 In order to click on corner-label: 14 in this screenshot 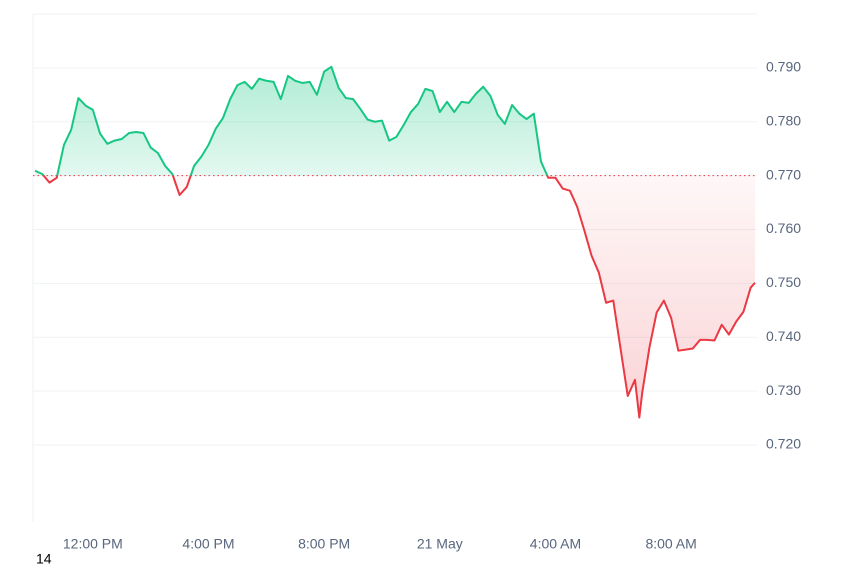, I will do `click(44, 559)`.